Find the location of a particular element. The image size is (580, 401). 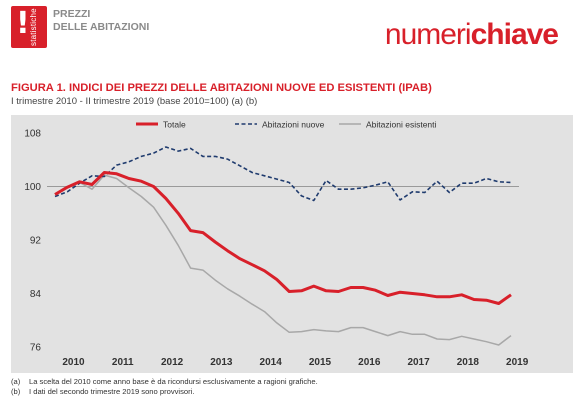

legend-label-abitazioni-nuove: Abitazioni nuove is located at coordinates (293, 125).